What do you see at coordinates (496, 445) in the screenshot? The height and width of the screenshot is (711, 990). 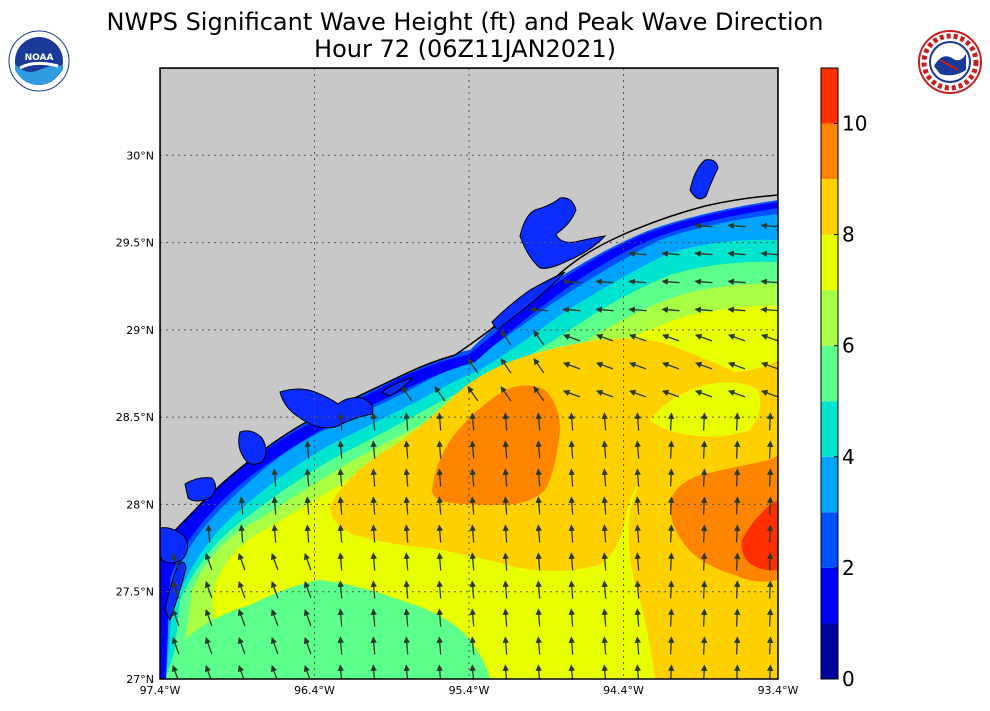 I see `wave-band-orange-central` at bounding box center [496, 445].